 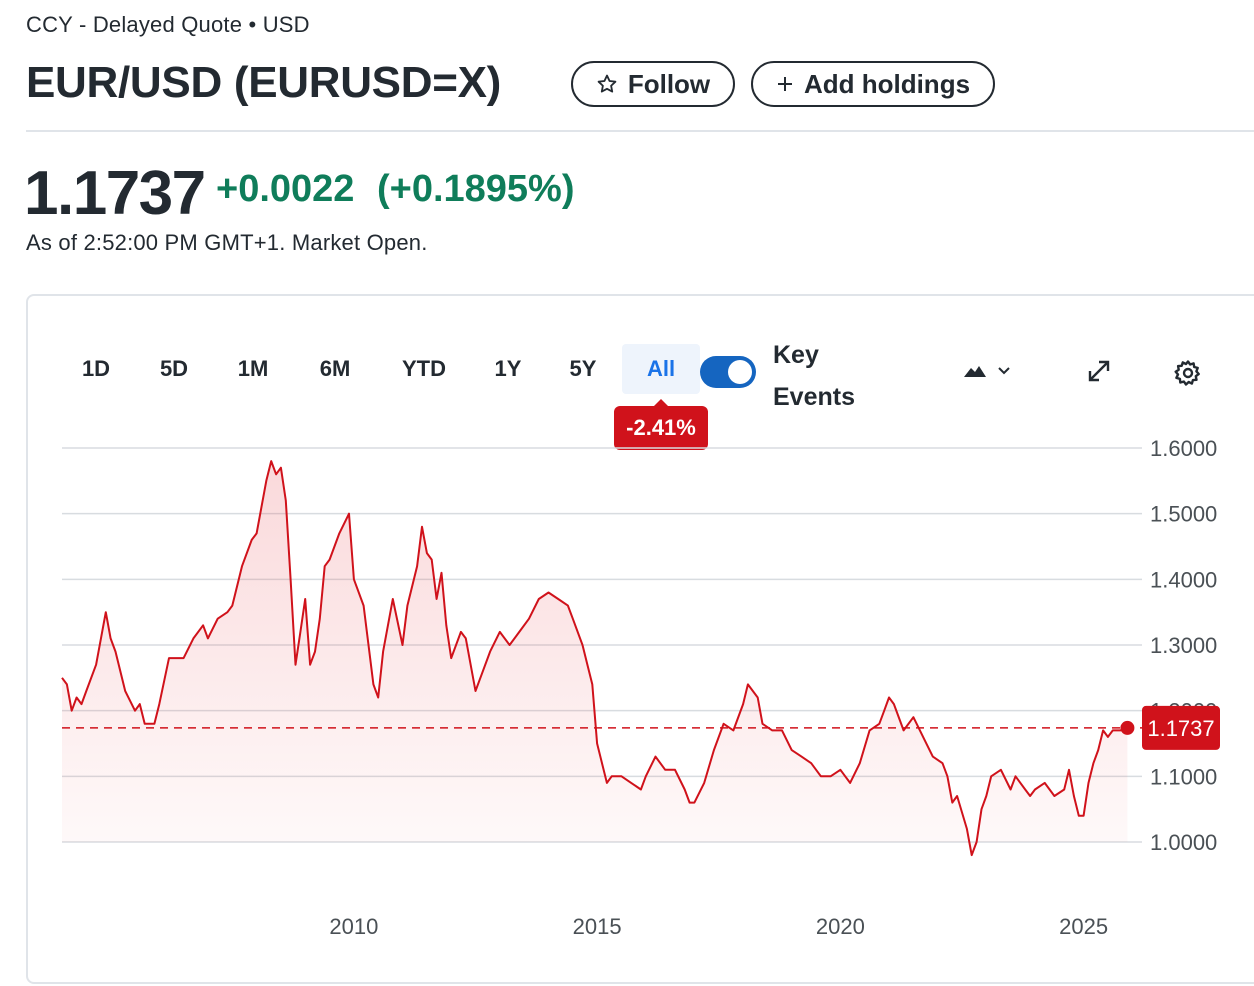 What do you see at coordinates (597, 926) in the screenshot?
I see `x-tick-label: 2015` at bounding box center [597, 926].